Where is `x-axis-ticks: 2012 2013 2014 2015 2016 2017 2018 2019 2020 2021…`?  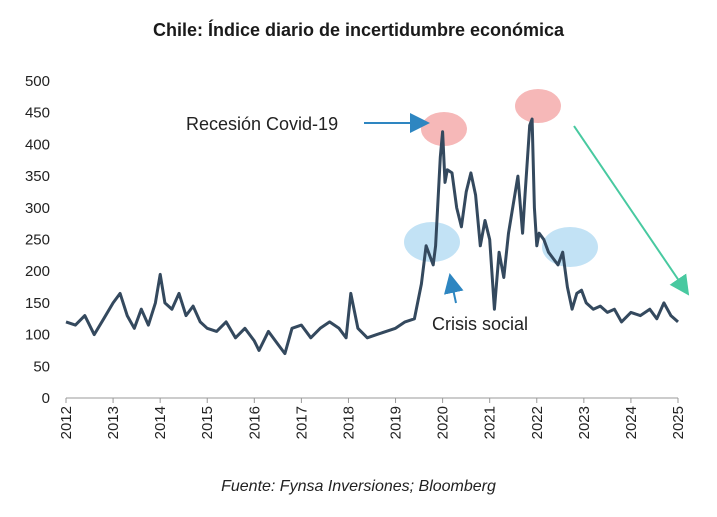 x-axis-ticks: 2012 2013 2014 2015 2016 2017 2018 2019 2020 2021… is located at coordinates (372, 418).